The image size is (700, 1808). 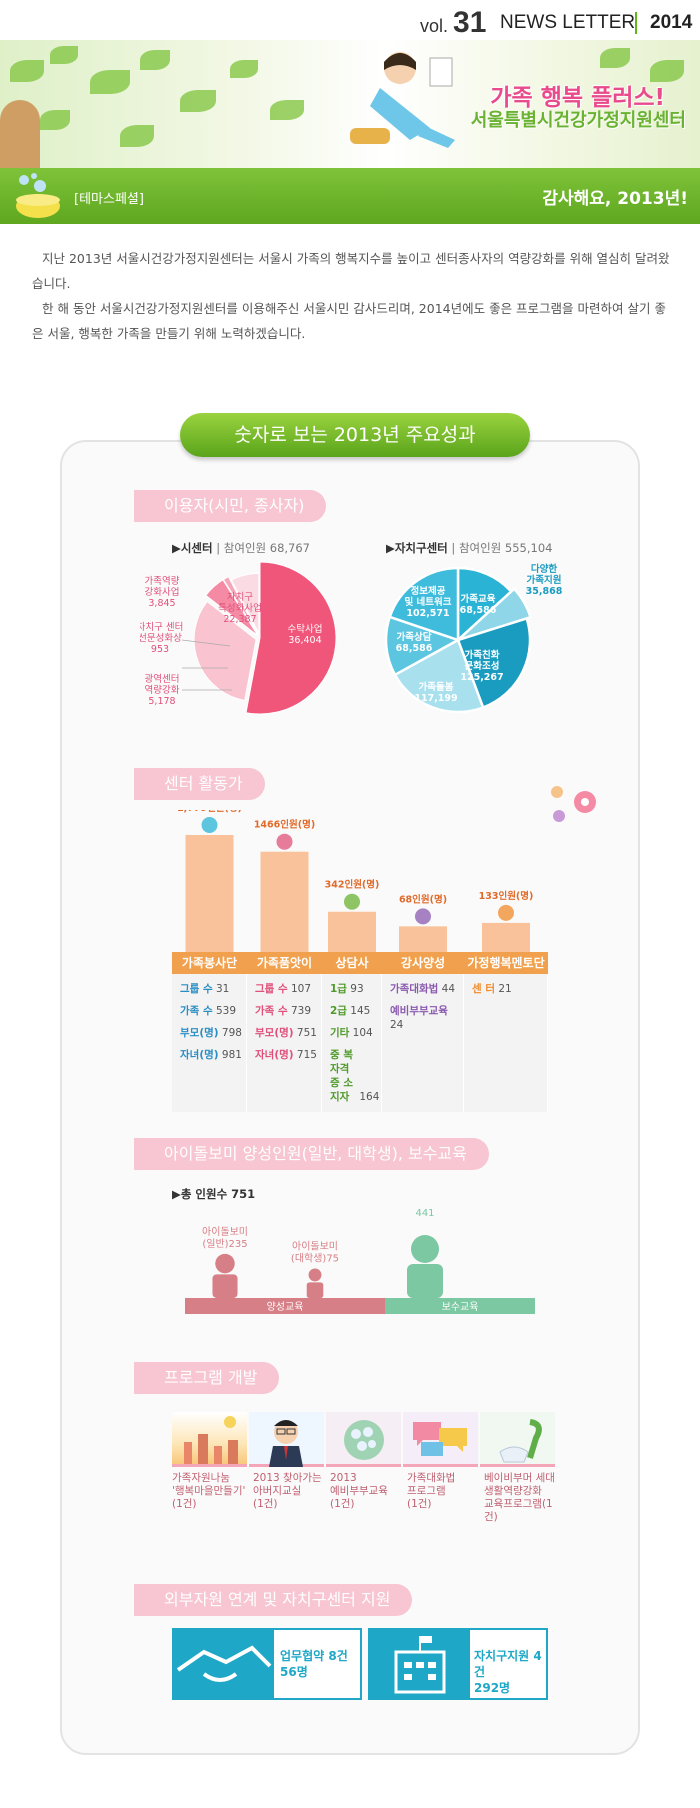 What do you see at coordinates (573, 804) in the screenshot?
I see `flower-decoration-icon` at bounding box center [573, 804].